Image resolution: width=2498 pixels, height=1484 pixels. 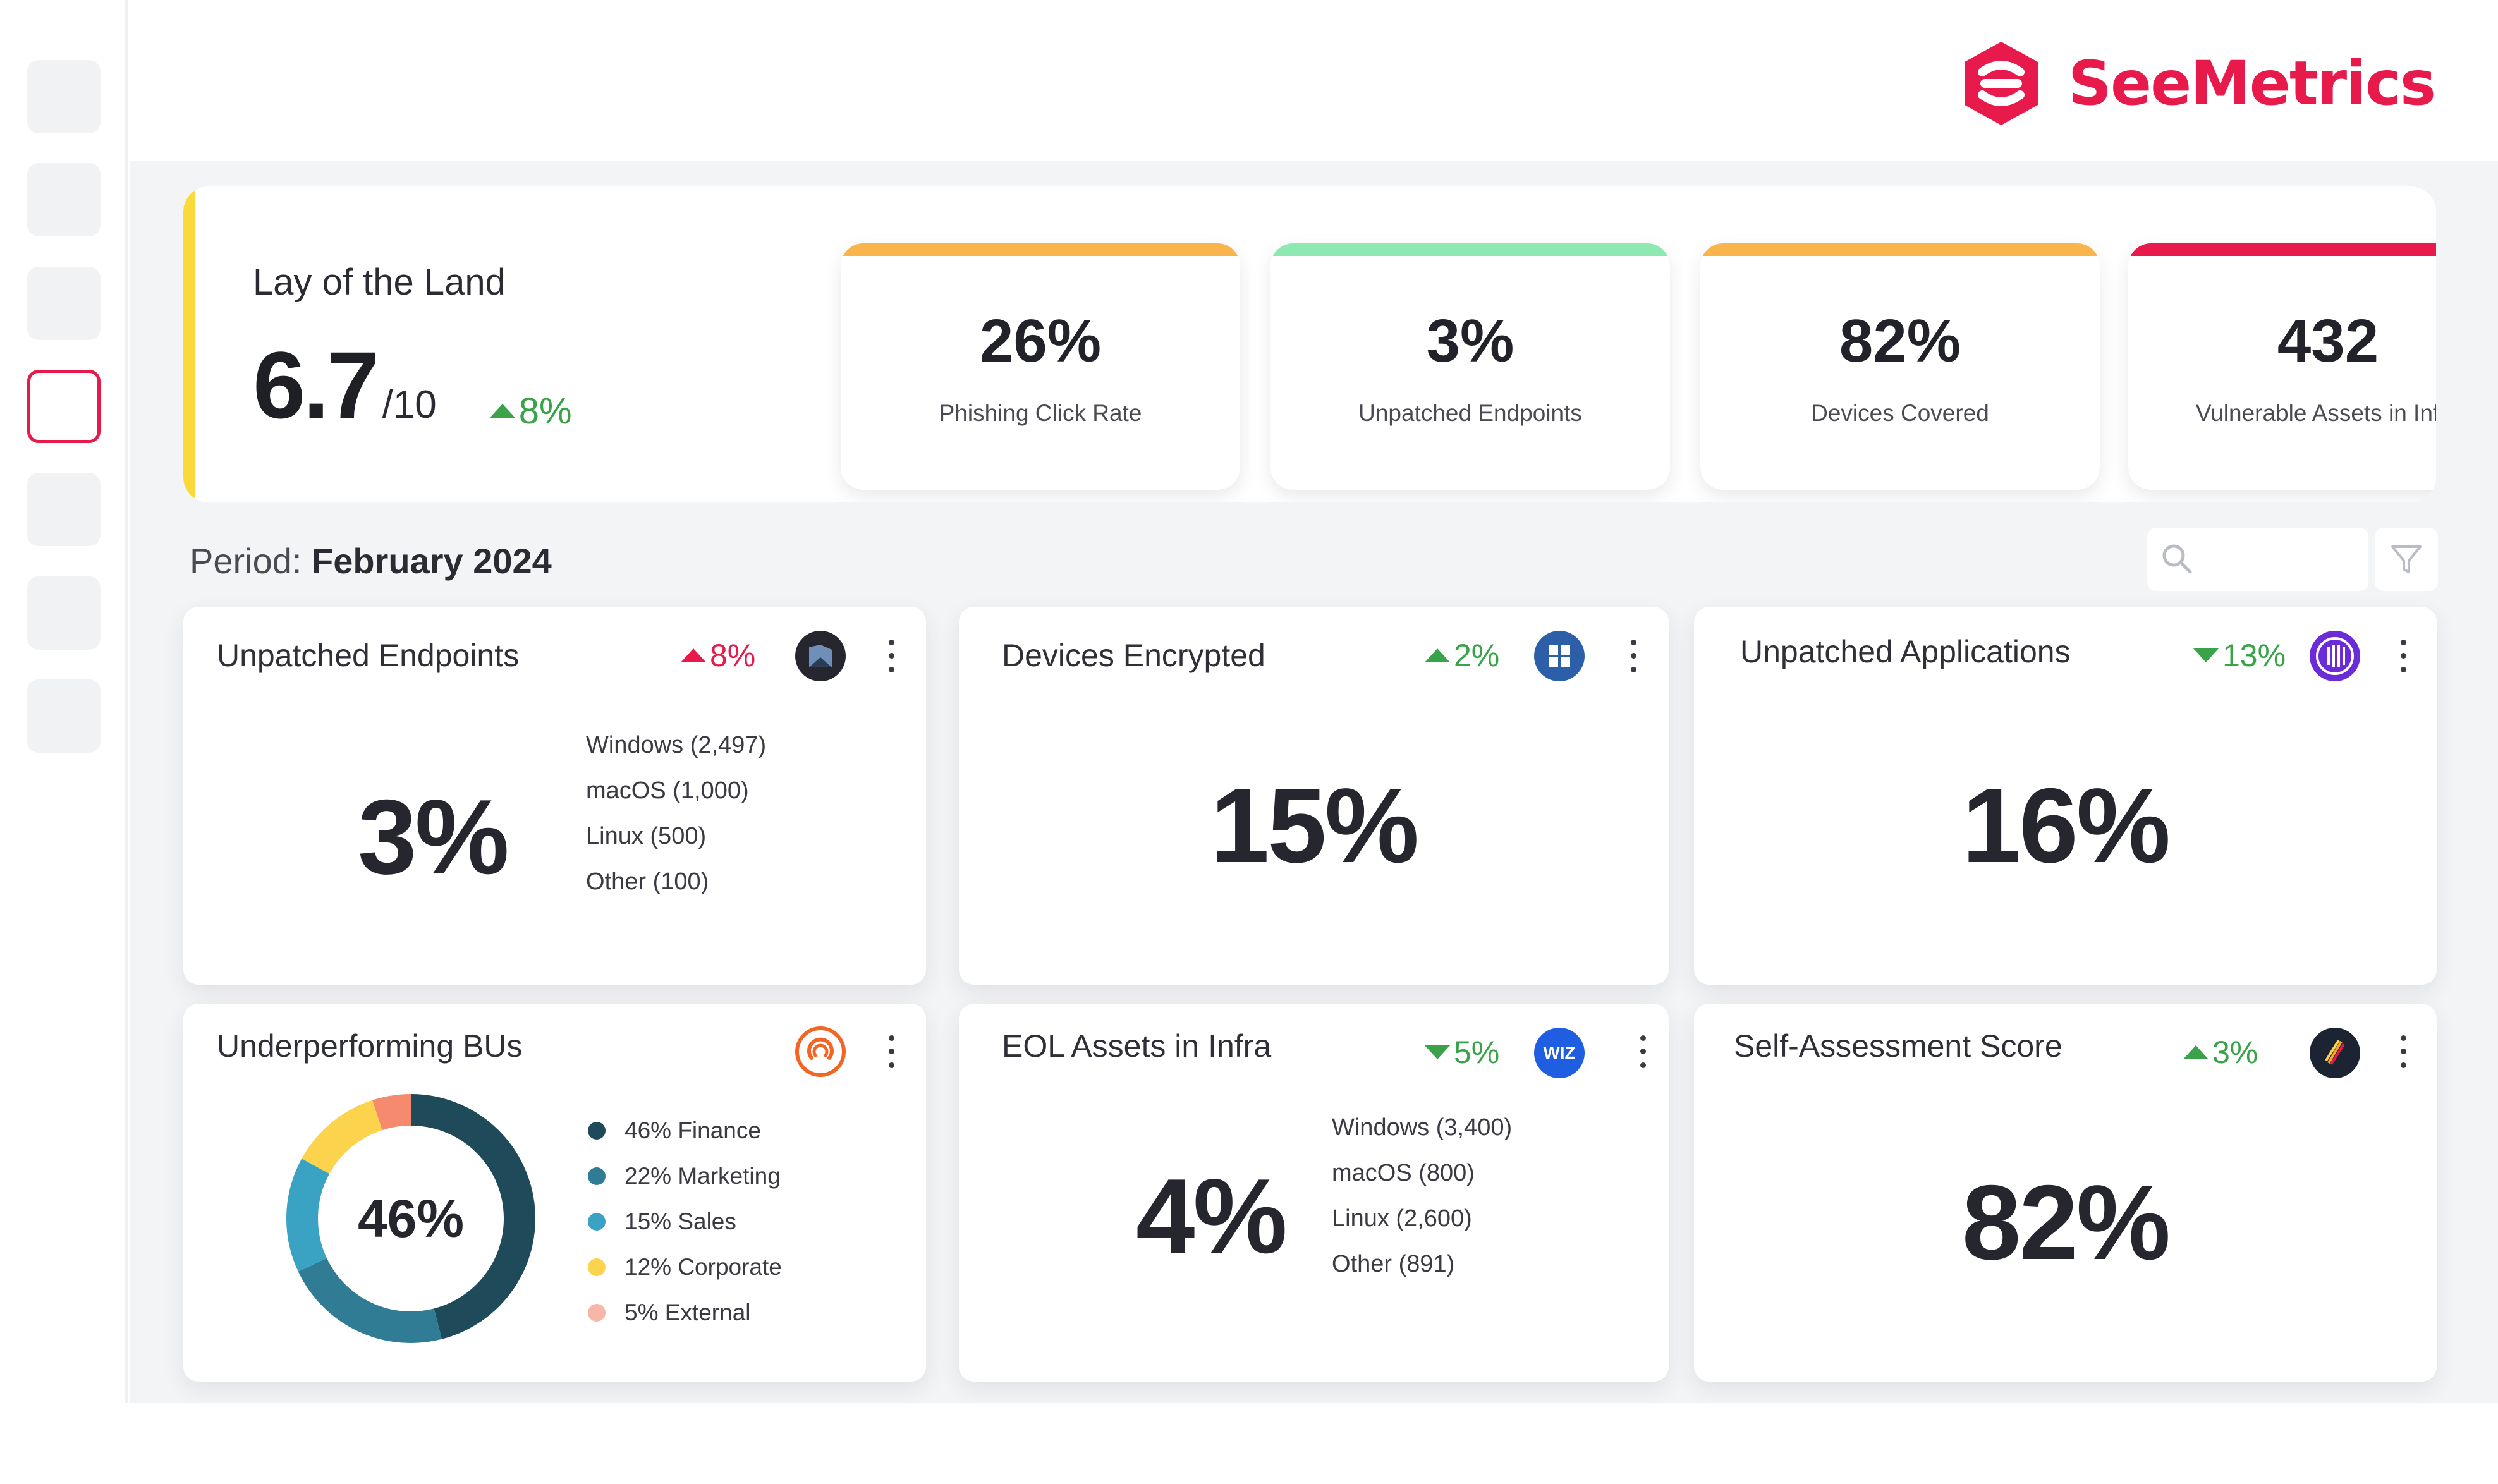 I want to click on card-value: 15%, so click(x=1315, y=826).